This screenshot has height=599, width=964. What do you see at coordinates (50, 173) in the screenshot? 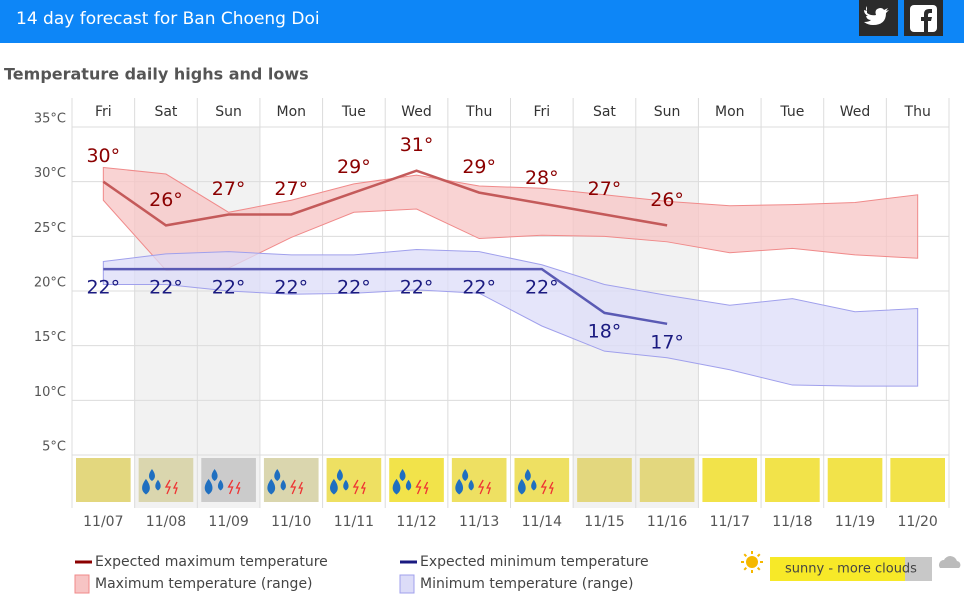
I see `y-tick-label: 30°C` at bounding box center [50, 173].